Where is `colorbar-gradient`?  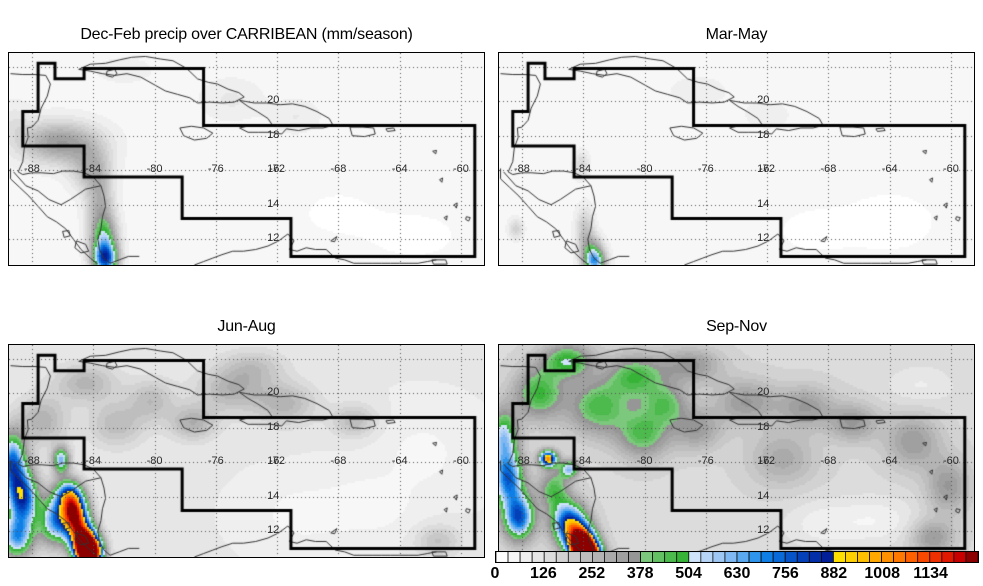 colorbar-gradient is located at coordinates (737, 557).